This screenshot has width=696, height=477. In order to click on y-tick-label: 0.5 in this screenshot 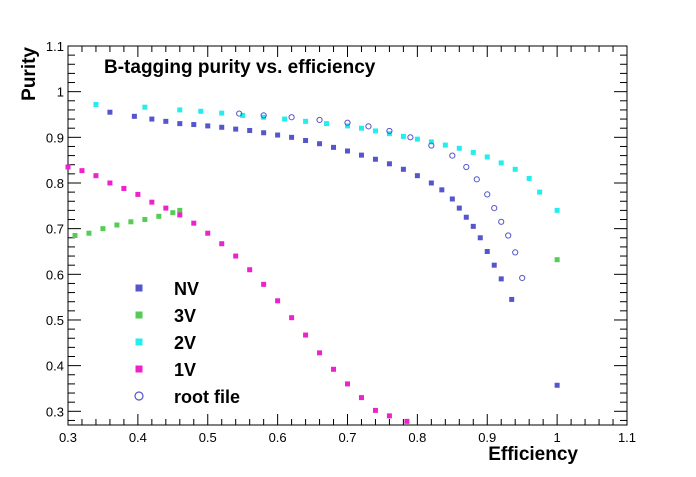, I will do `click(55, 320)`.